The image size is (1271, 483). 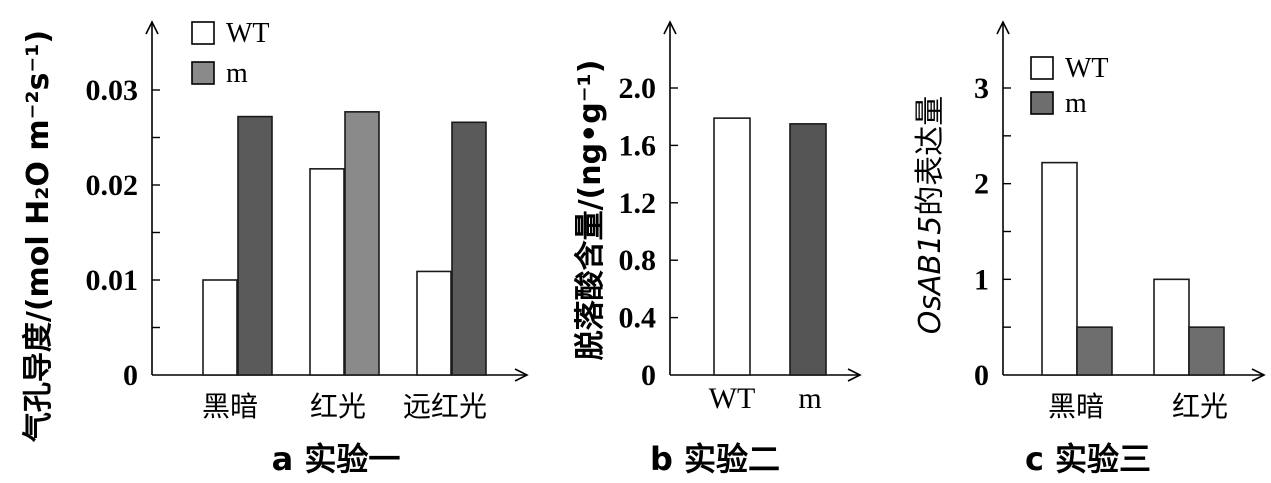 What do you see at coordinates (1087, 68) in the screenshot?
I see `chart-c-legend-label-wt: WT` at bounding box center [1087, 68].